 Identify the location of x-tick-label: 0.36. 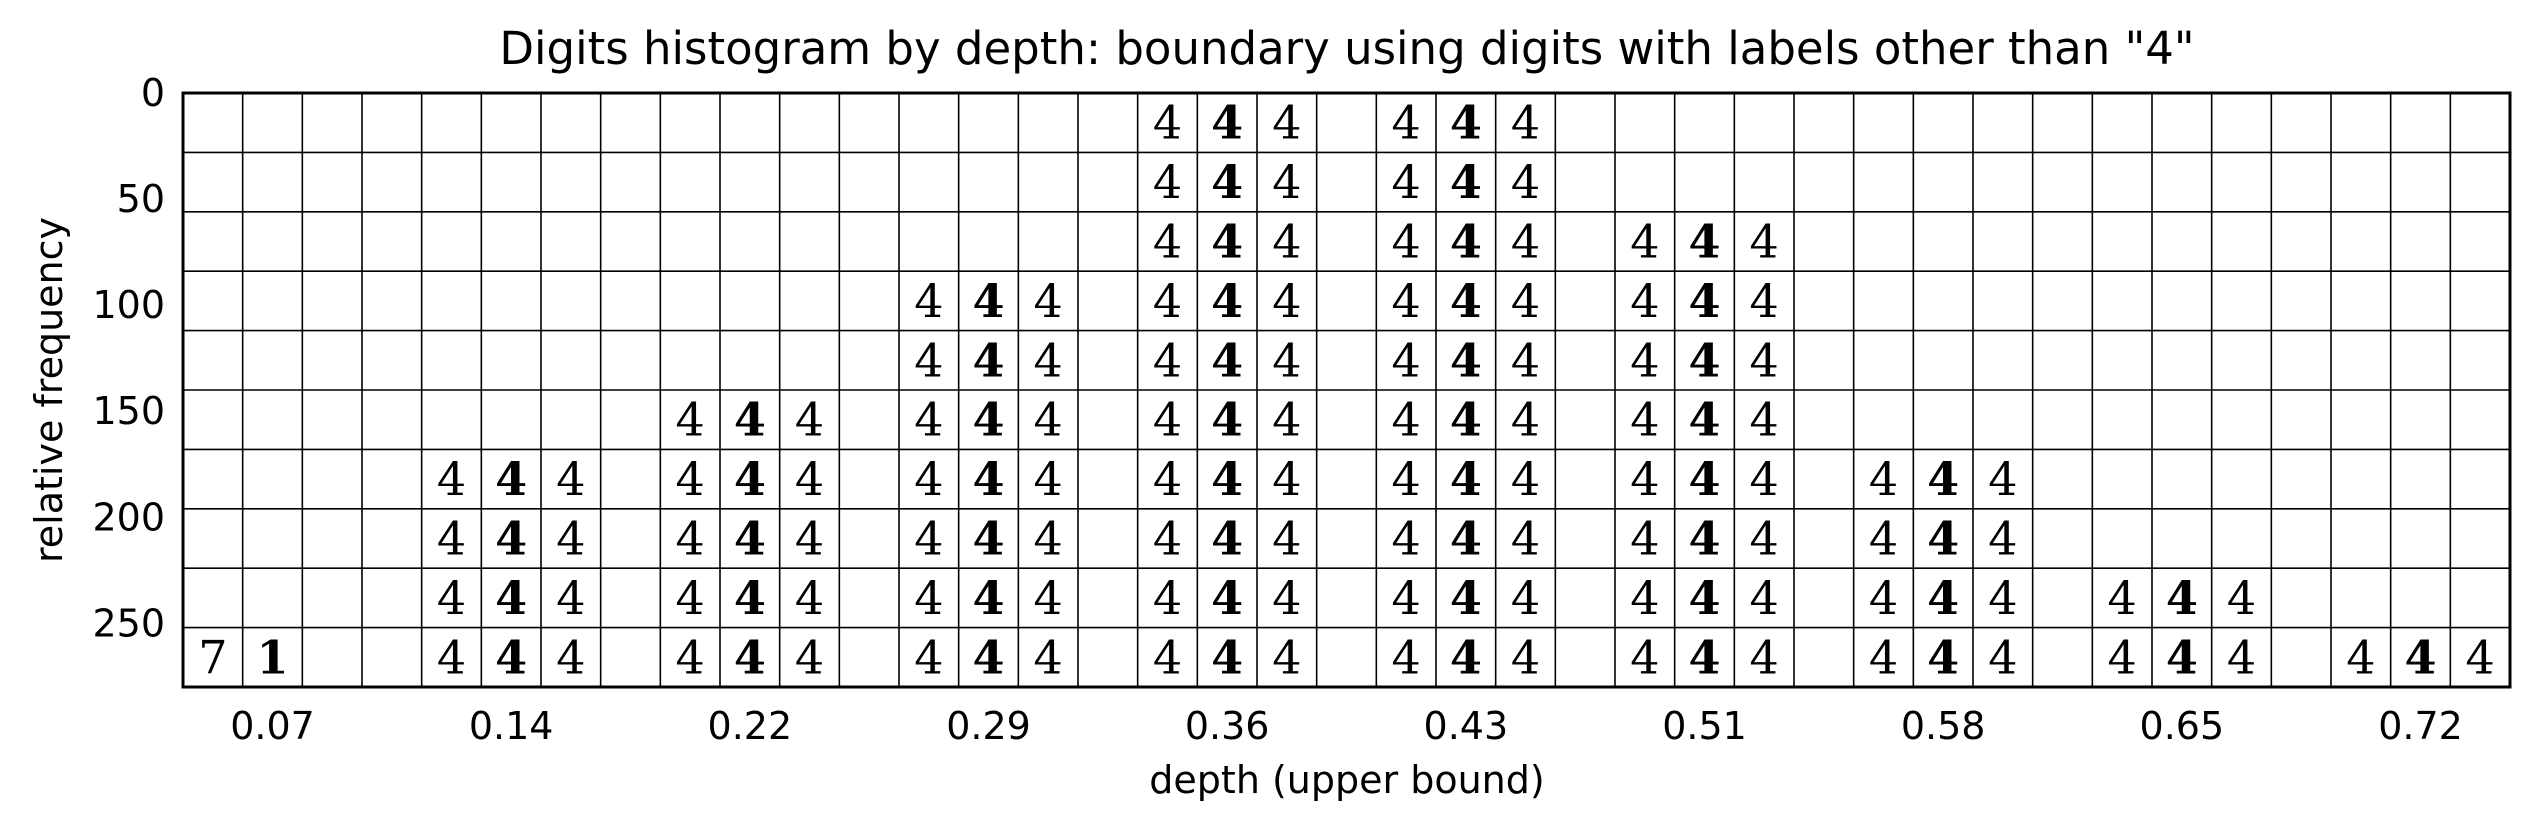
(1227, 726).